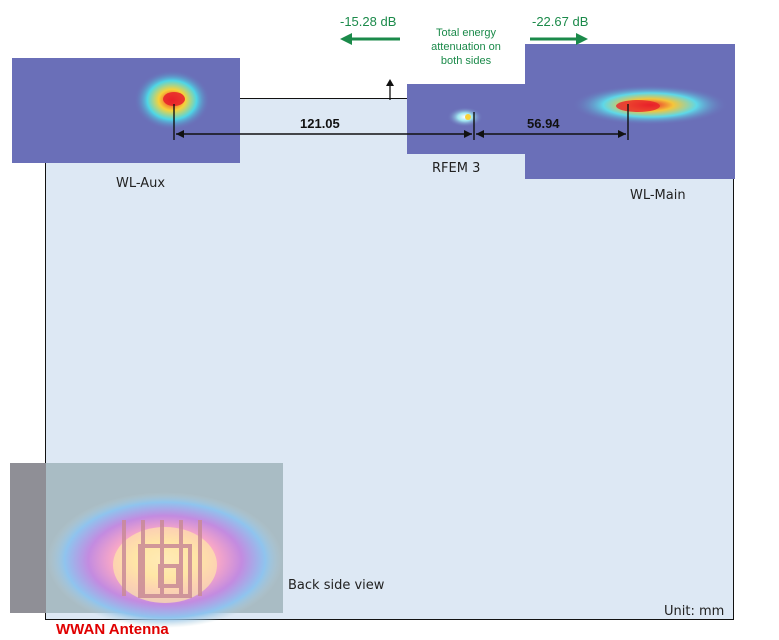 The image size is (779, 640). What do you see at coordinates (336, 585) in the screenshot?
I see `view-label: Back side view` at bounding box center [336, 585].